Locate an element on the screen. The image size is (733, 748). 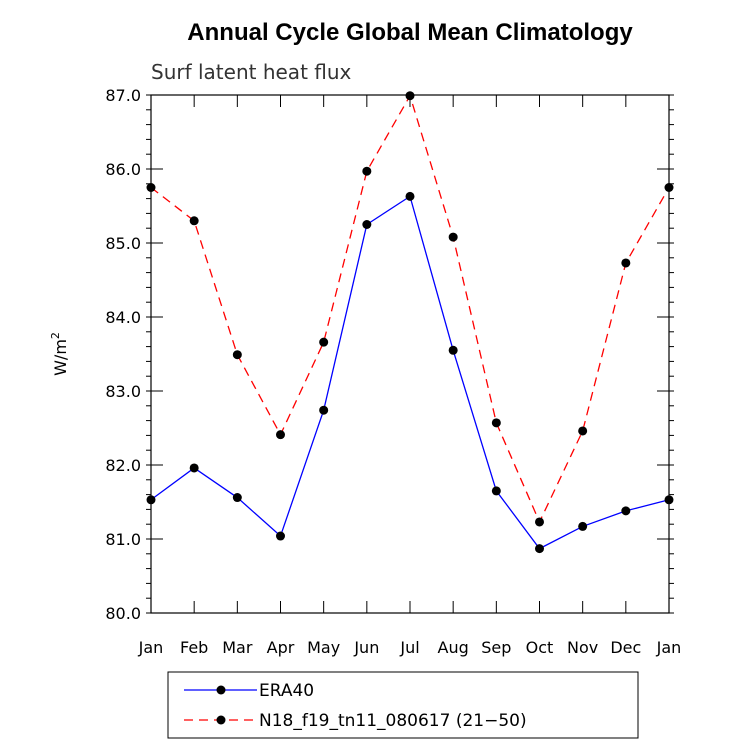
y-axis-label: W/m2 is located at coordinates (59, 354).